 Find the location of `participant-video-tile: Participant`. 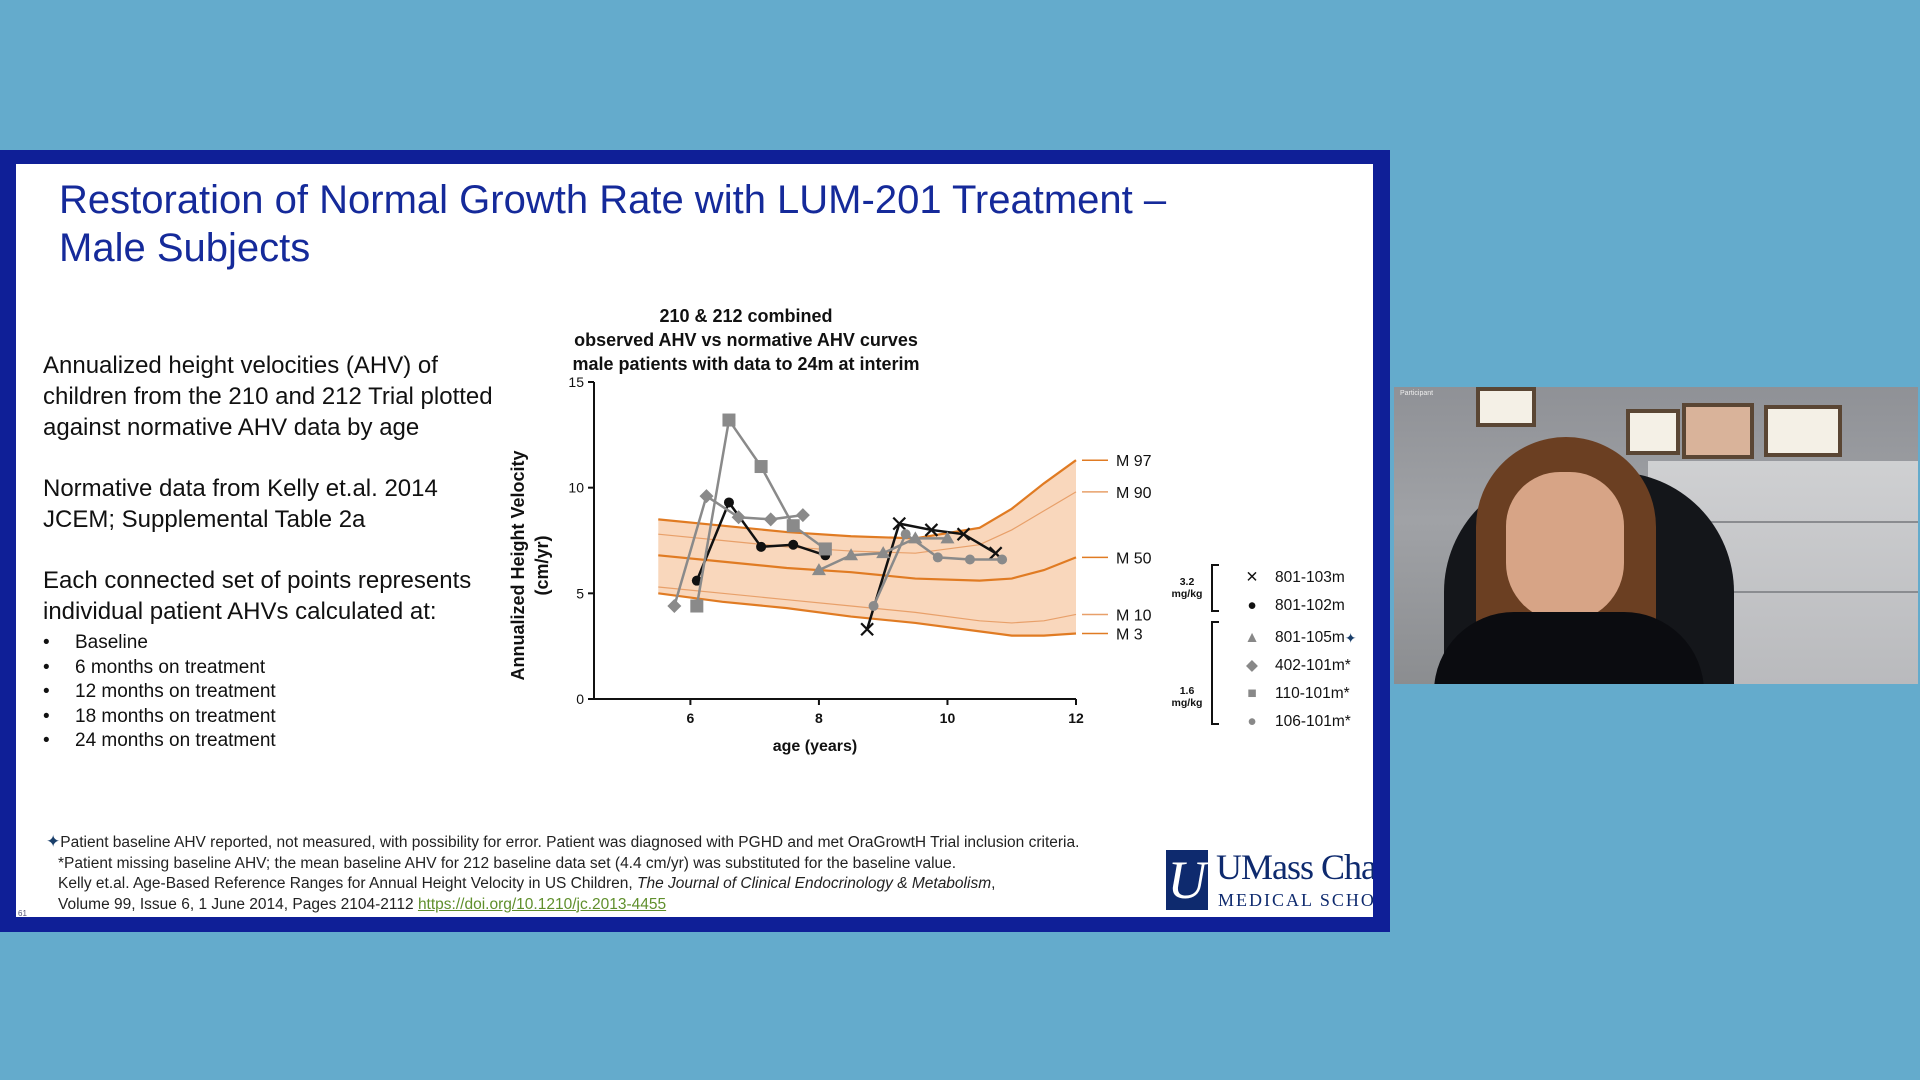

participant-video-tile: Participant is located at coordinates (1656, 535).